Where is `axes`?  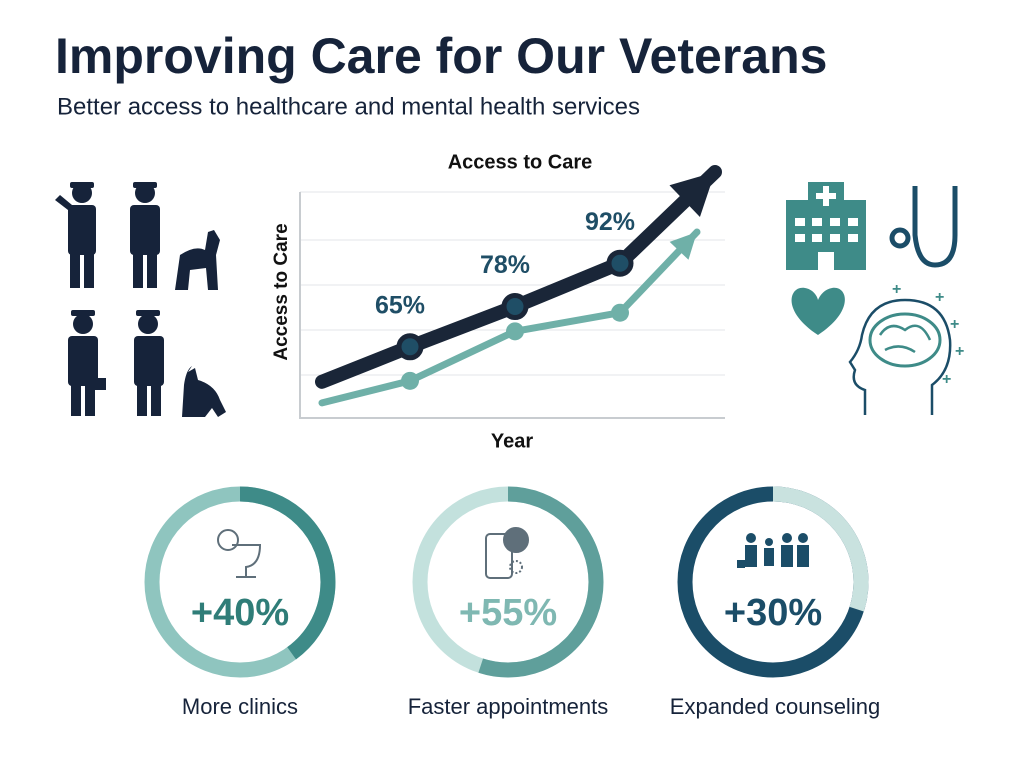
axes is located at coordinates (512, 305).